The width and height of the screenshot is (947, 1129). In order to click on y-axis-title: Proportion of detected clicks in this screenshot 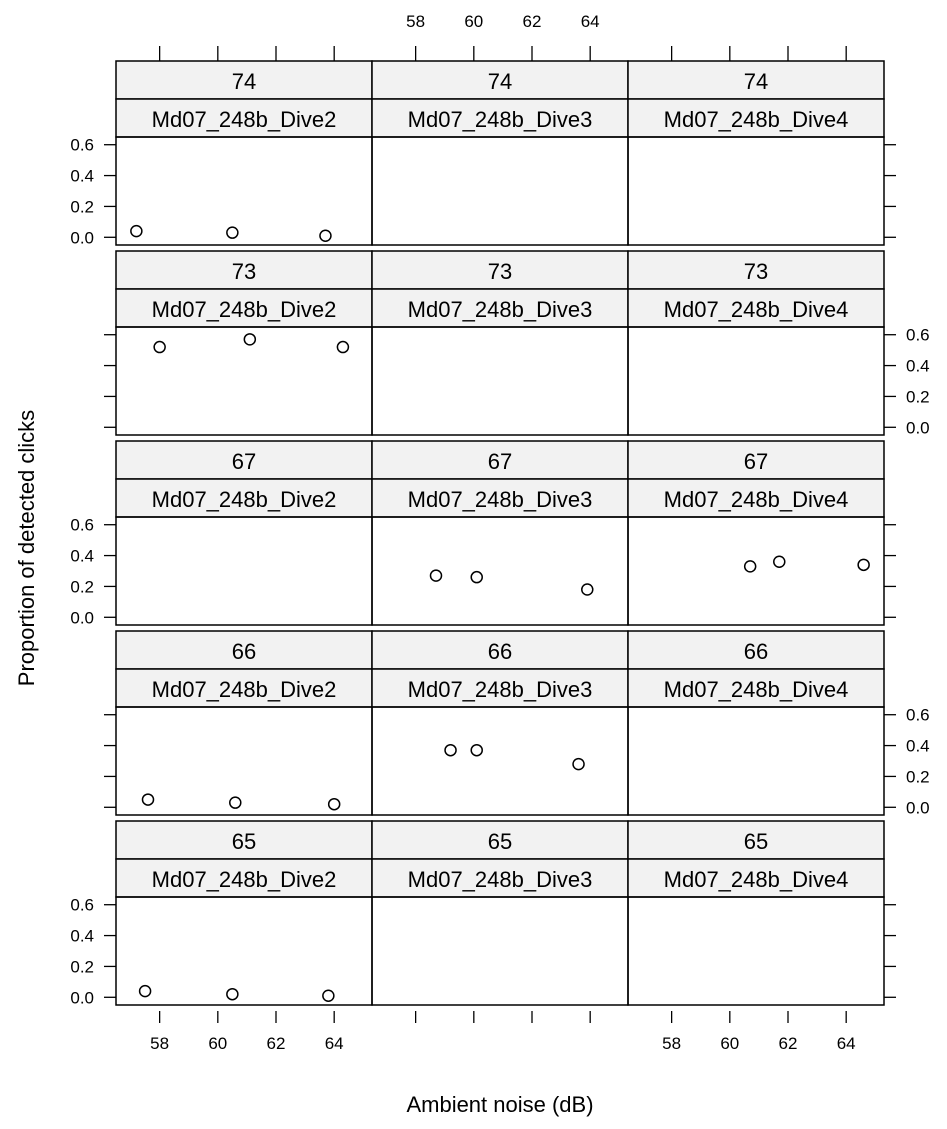, I will do `click(26, 548)`.